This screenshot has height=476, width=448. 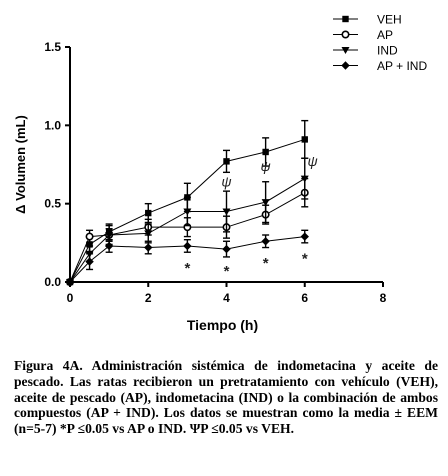 I want to click on y-tick-label: 1.0, so click(x=52, y=125).